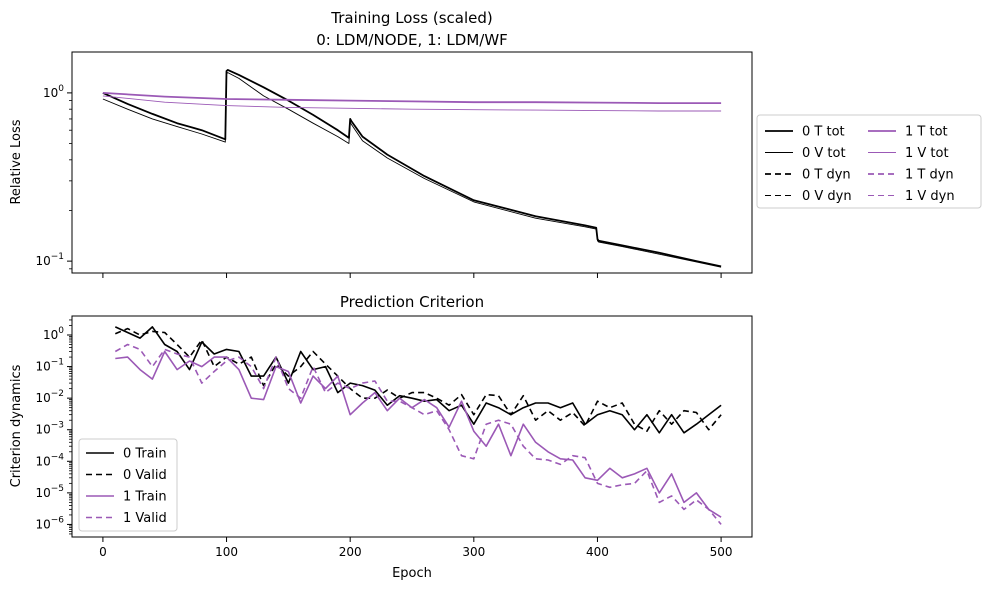 The height and width of the screenshot is (590, 989). Describe the element at coordinates (826, 175) in the screenshot. I see `top-legend-label-0-t-dyn: 0 T dyn` at that location.